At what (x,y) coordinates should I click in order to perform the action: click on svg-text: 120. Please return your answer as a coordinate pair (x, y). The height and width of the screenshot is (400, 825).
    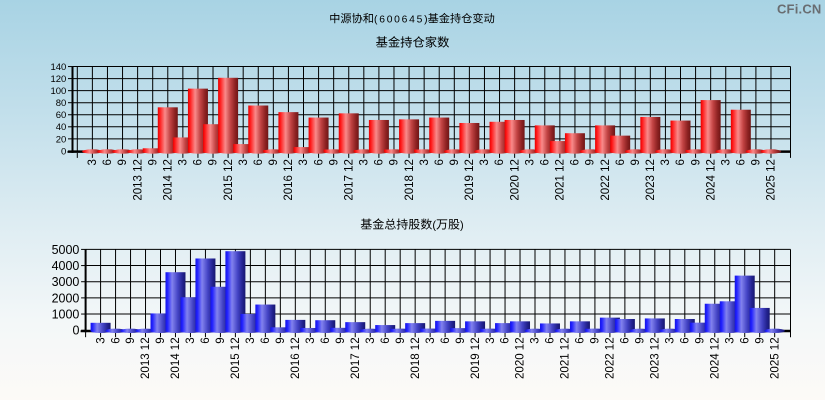
    Looking at the image, I should click on (58, 79).